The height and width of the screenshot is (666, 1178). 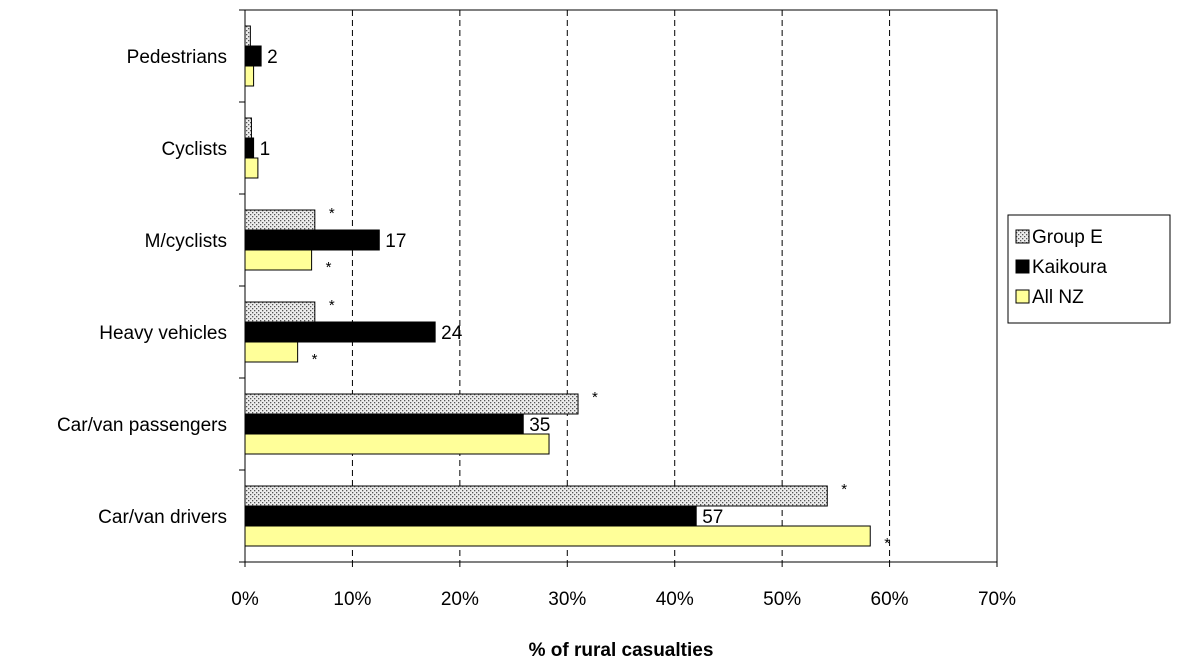 I want to click on category-label-car-van-passengers: Car/van passengers, so click(x=142, y=425).